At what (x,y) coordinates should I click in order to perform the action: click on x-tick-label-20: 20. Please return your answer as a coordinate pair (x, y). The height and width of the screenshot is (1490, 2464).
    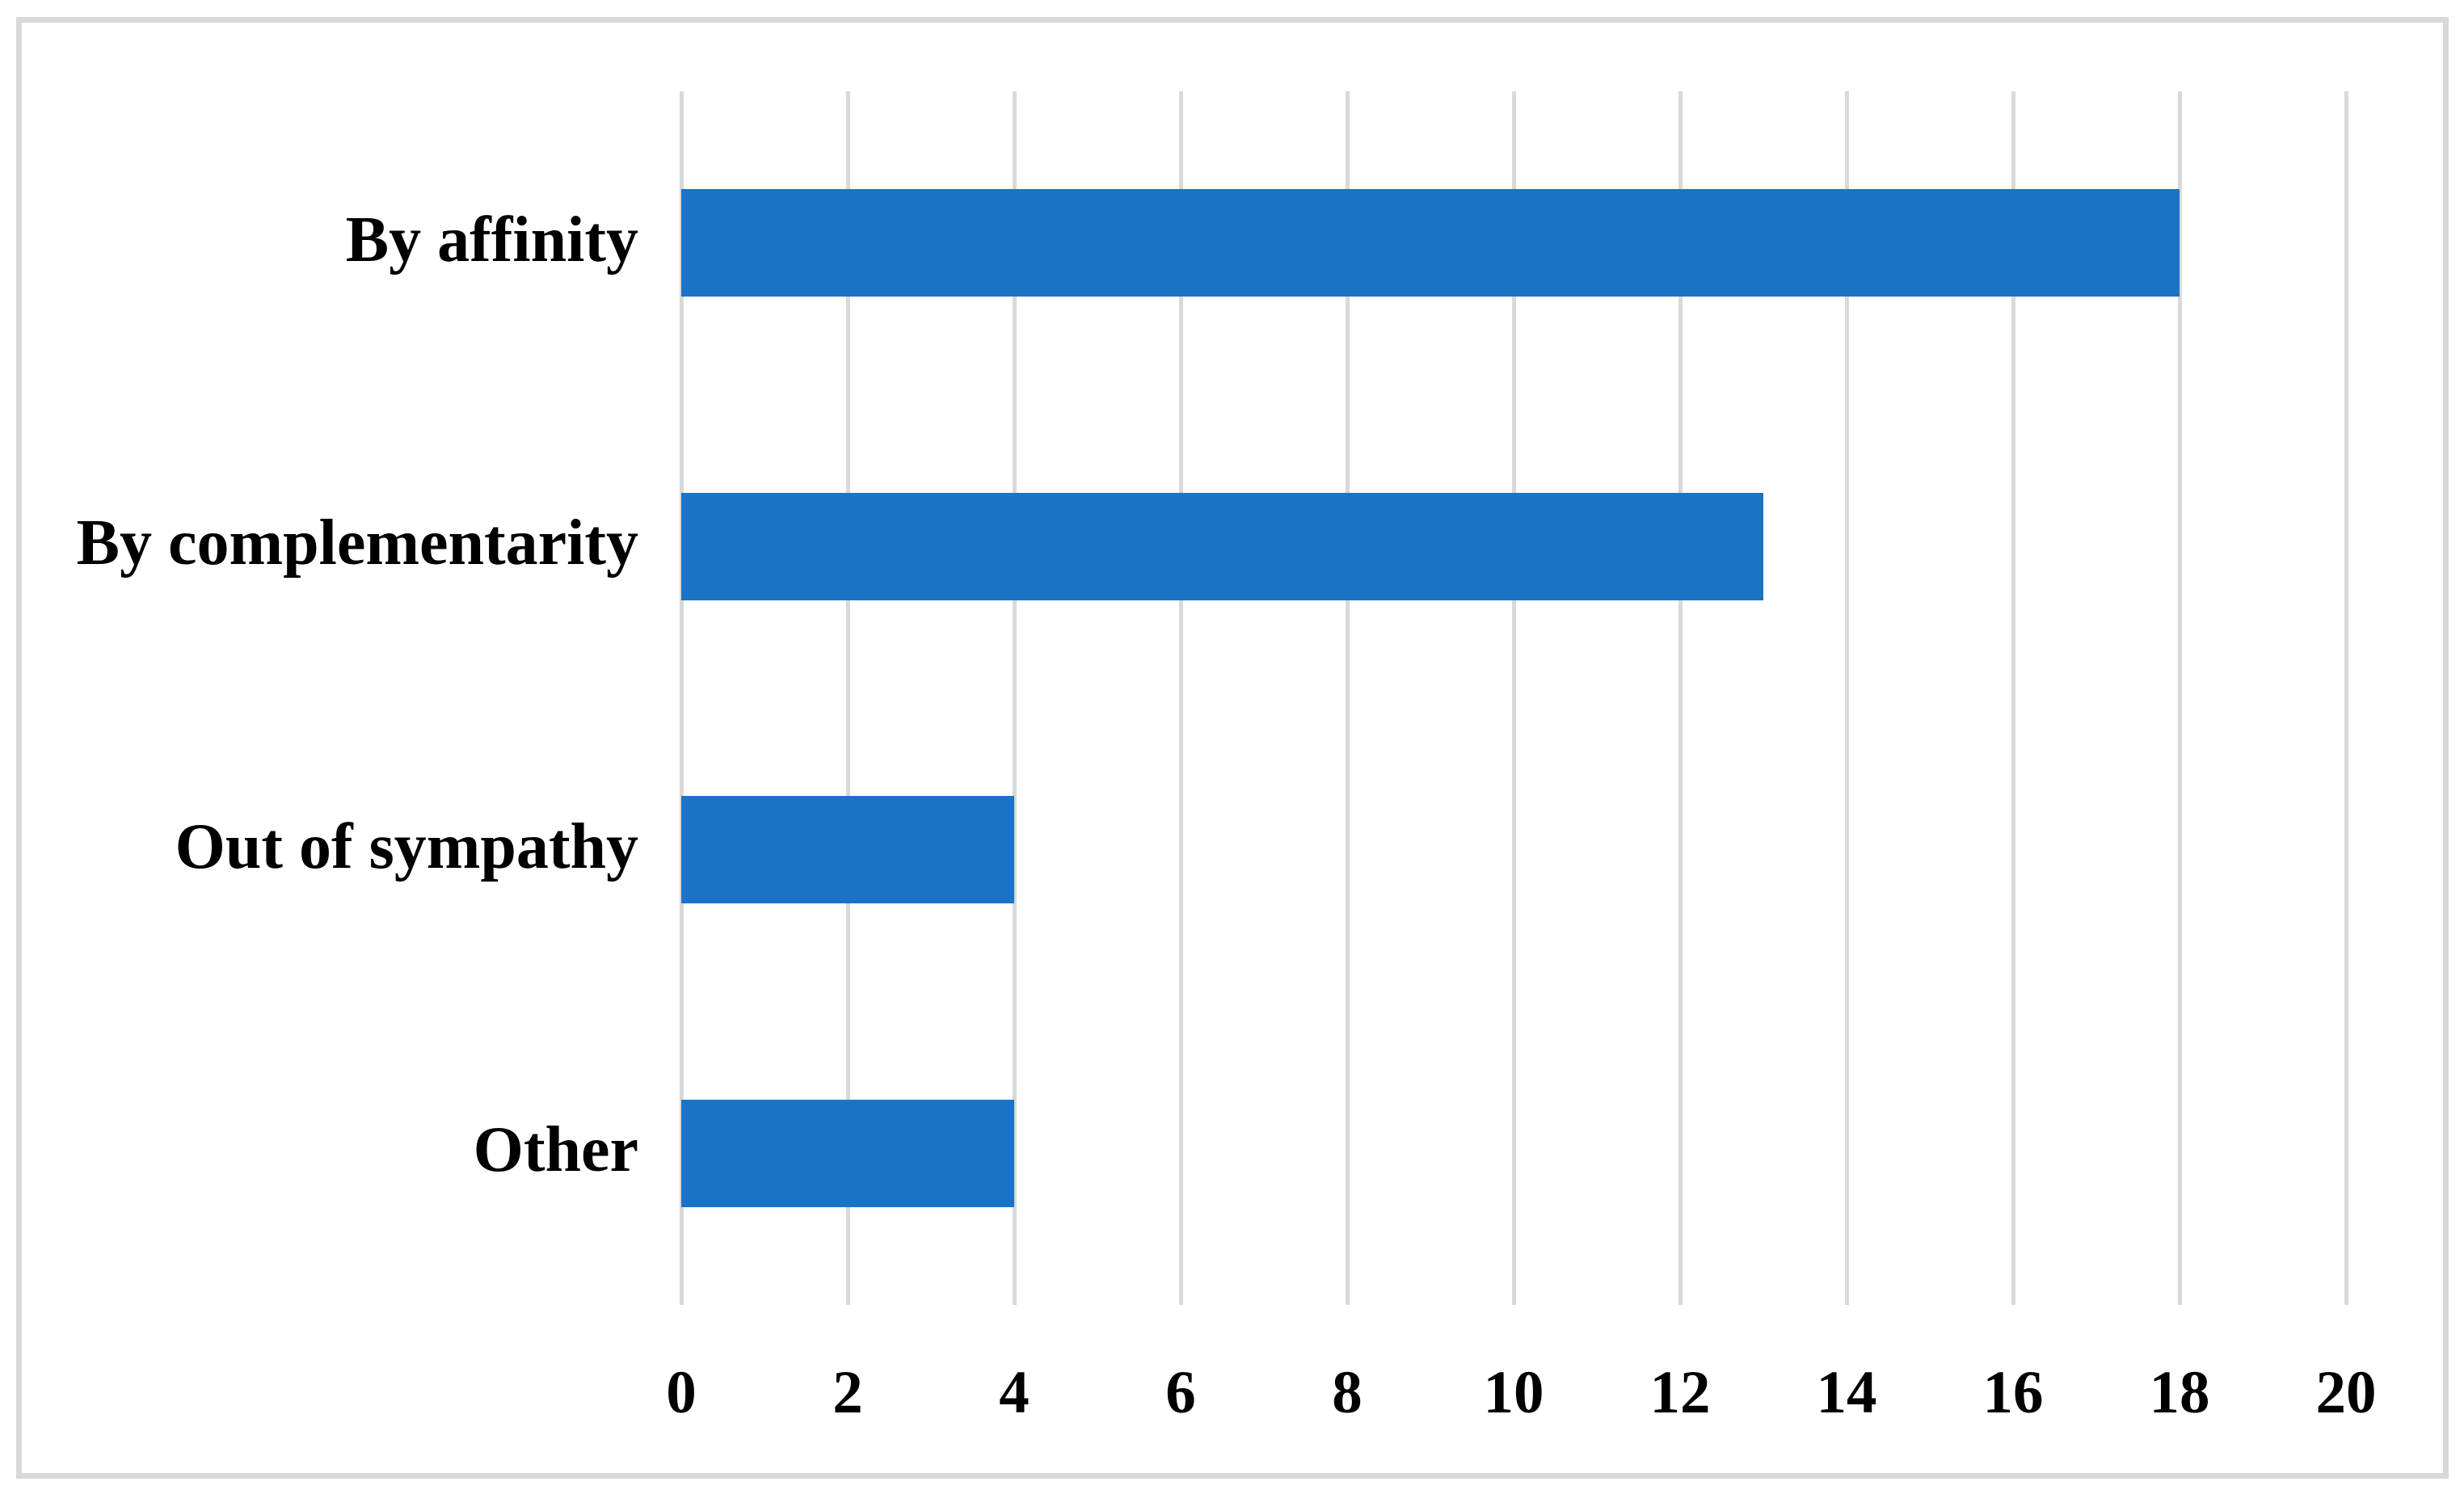
    Looking at the image, I should click on (2346, 1392).